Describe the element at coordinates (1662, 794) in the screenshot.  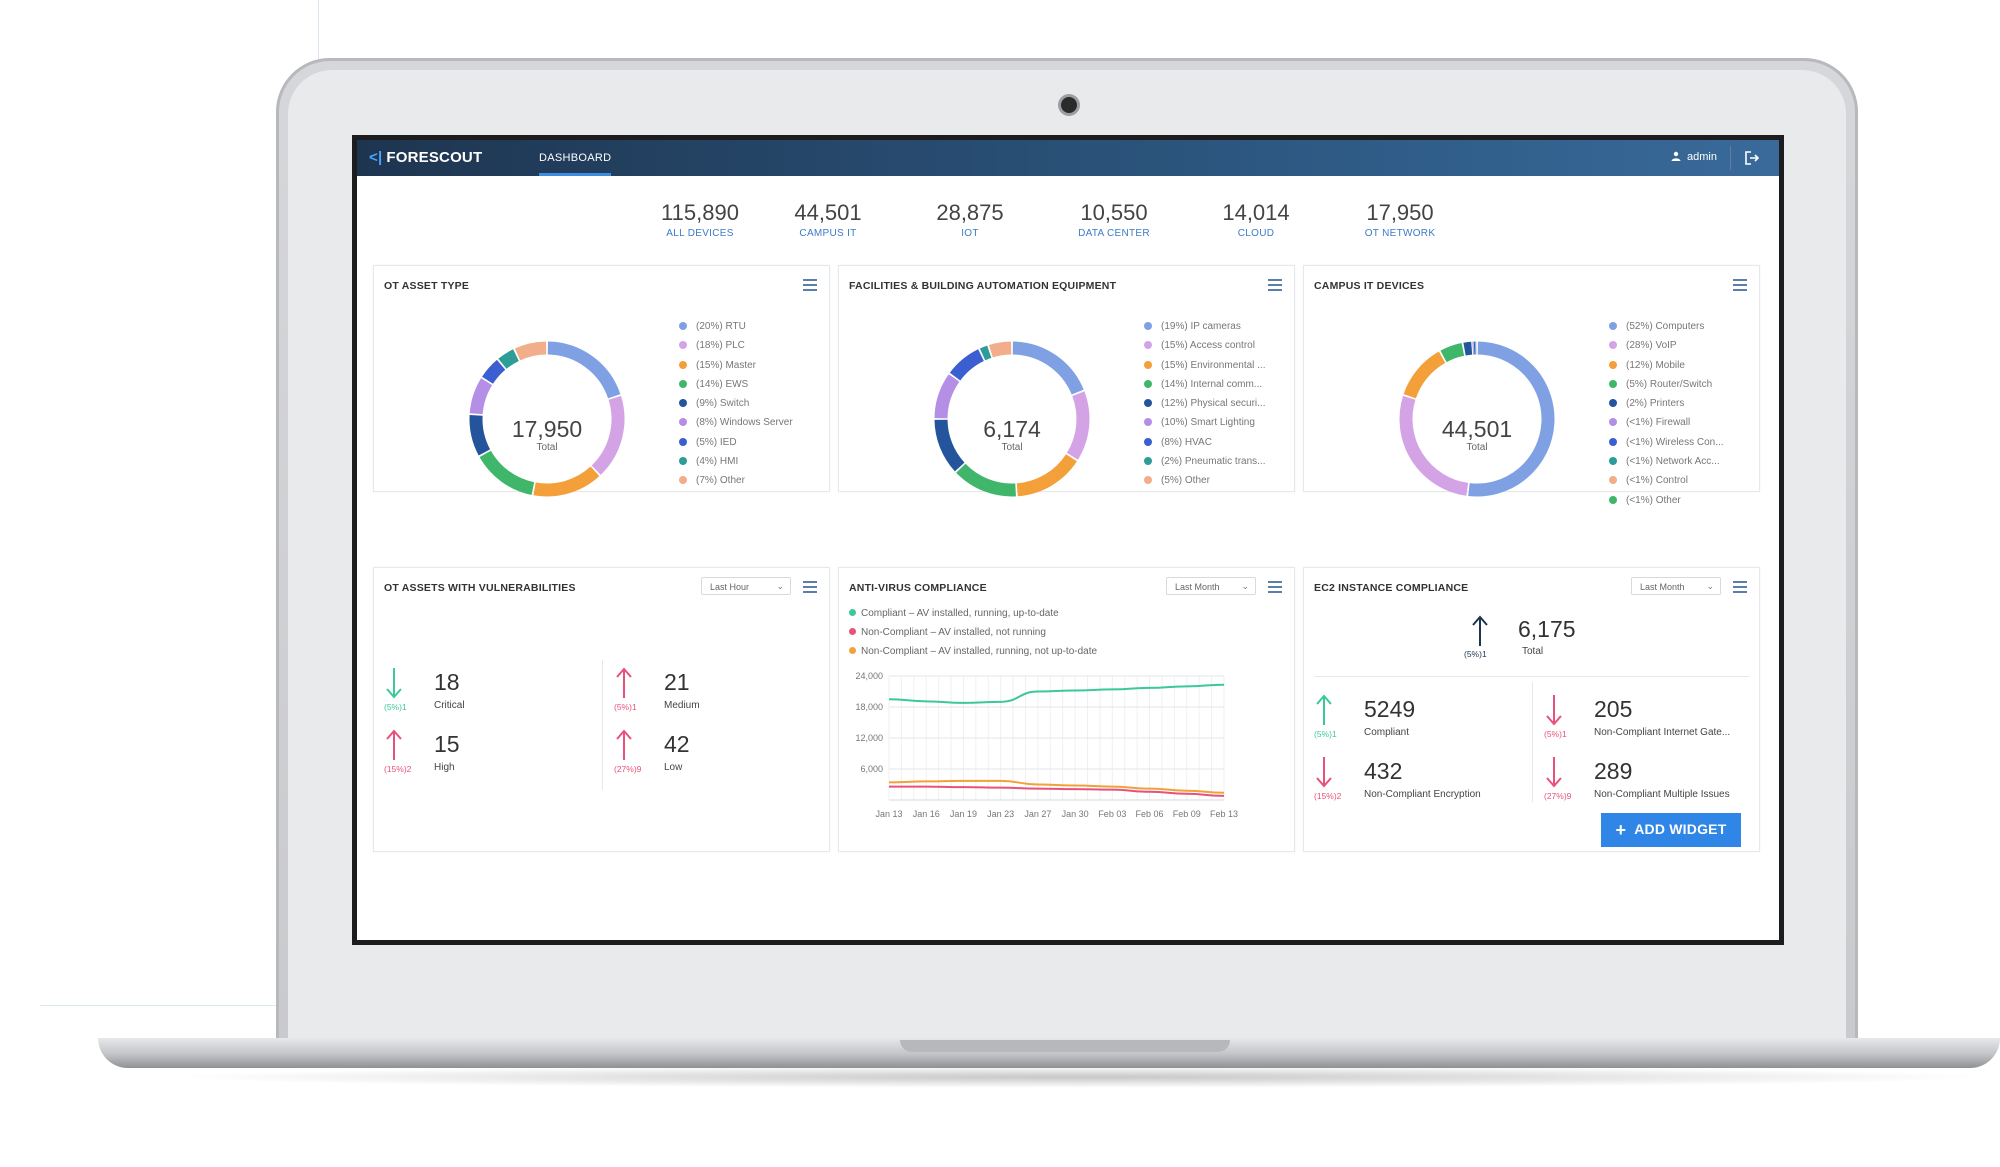
I see `metric-label: Non-Compliant Multiple Issues` at that location.